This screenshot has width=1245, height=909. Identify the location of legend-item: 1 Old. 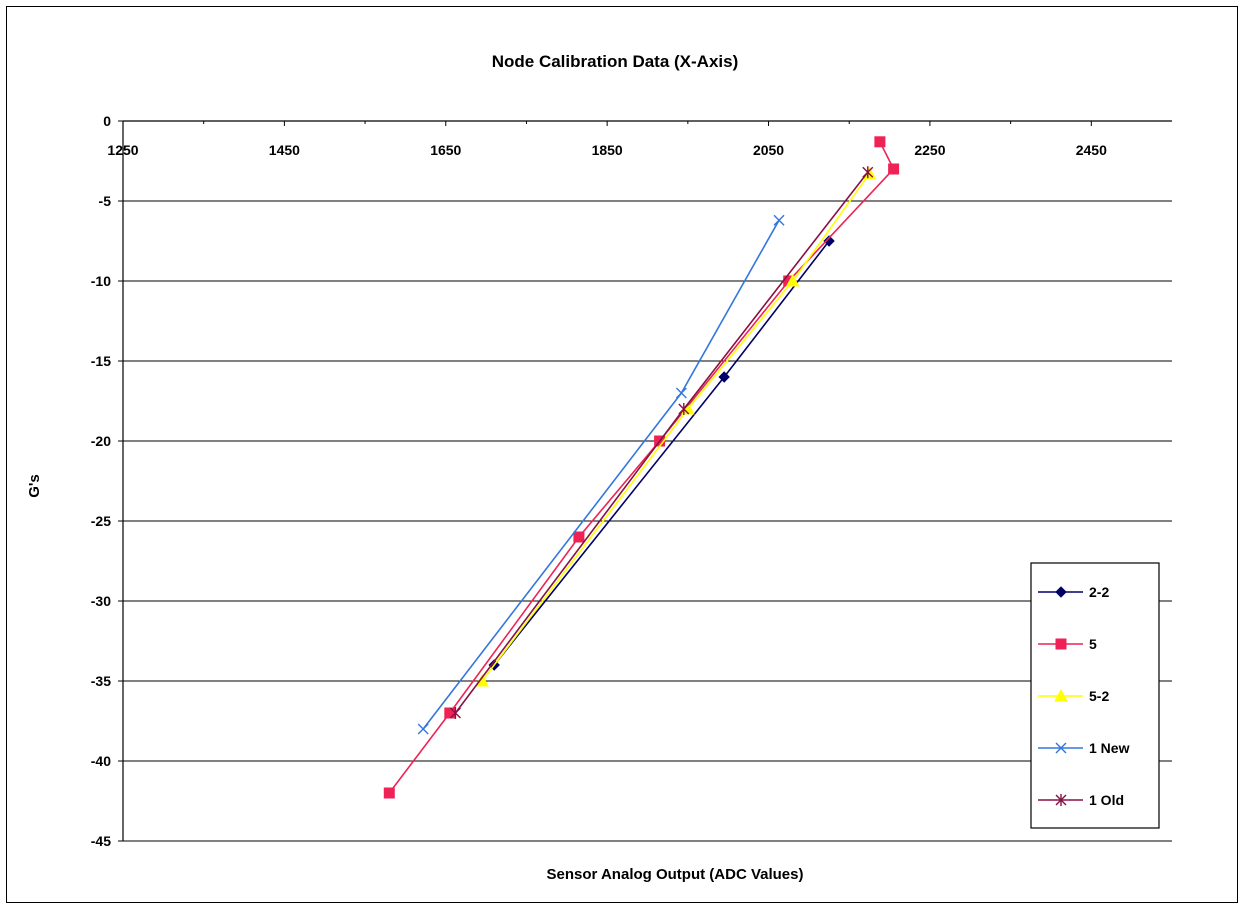
(1081, 800).